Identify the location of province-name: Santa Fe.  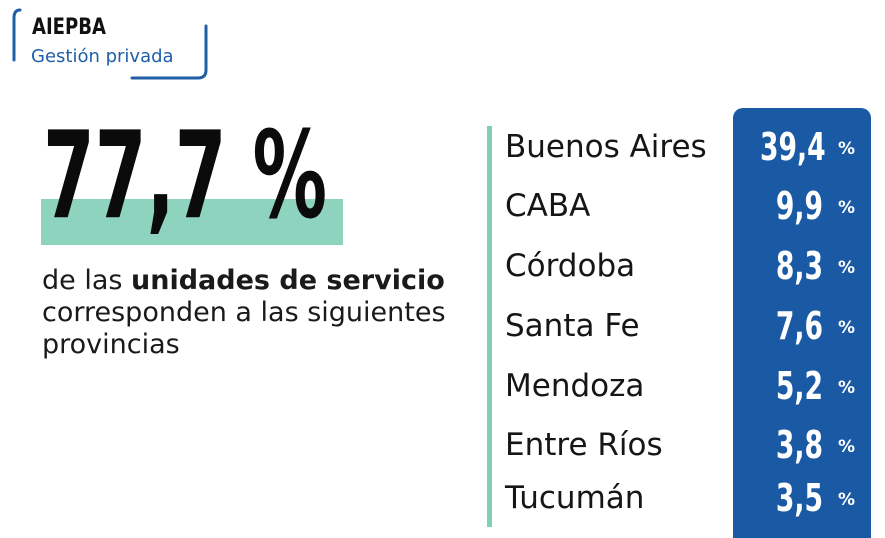
(572, 326).